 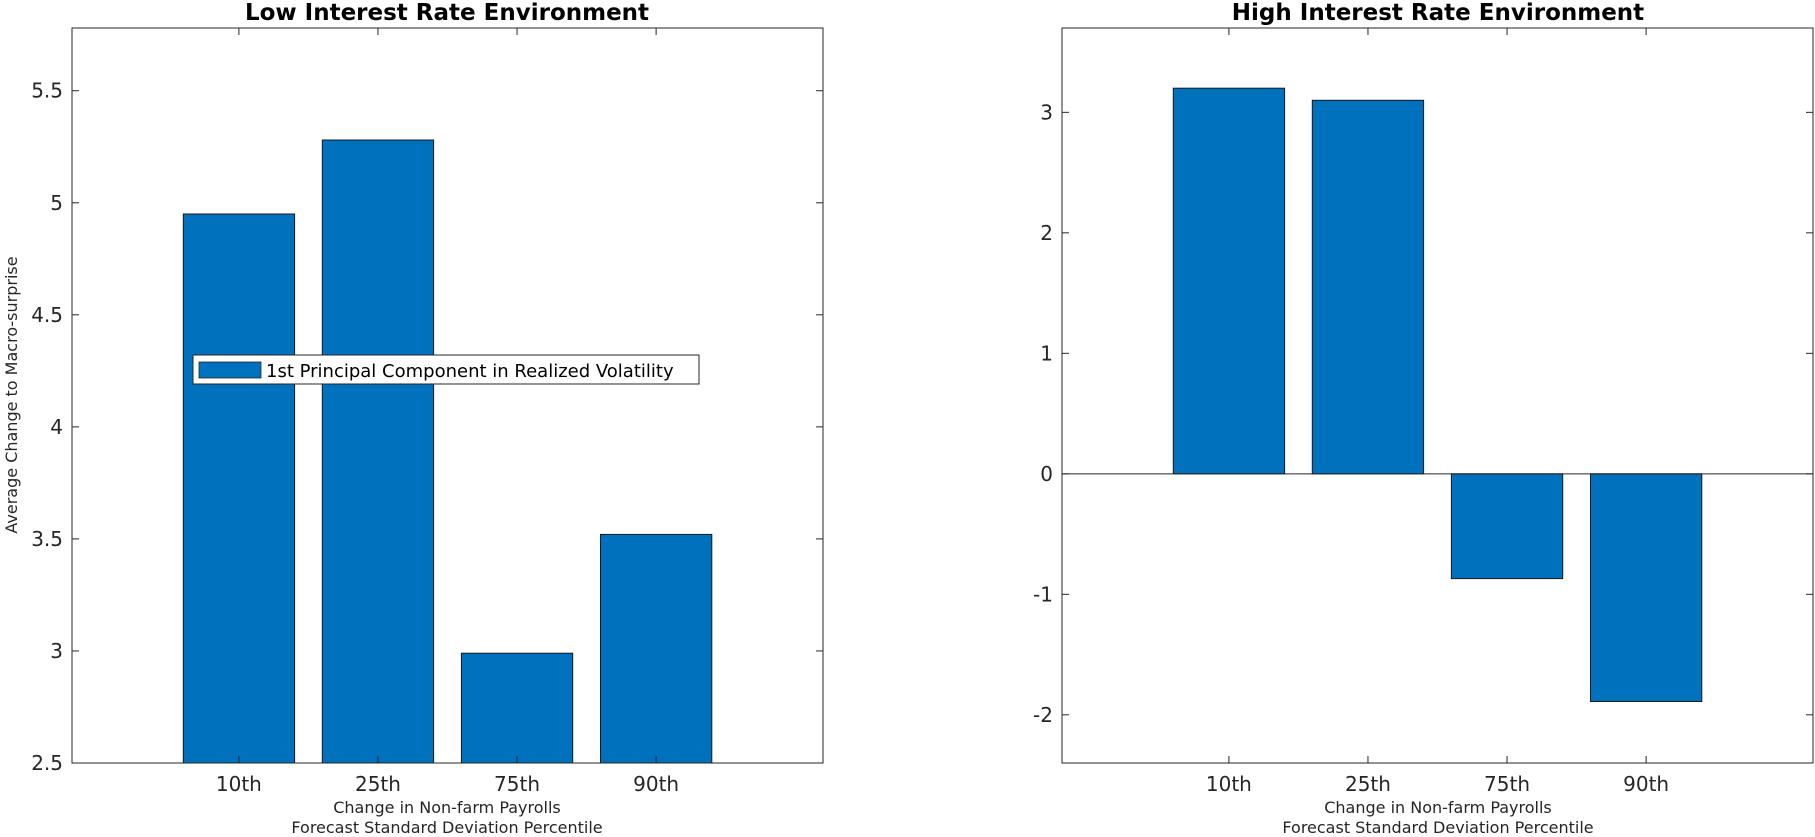 I want to click on legend-swatch, so click(x=230, y=370).